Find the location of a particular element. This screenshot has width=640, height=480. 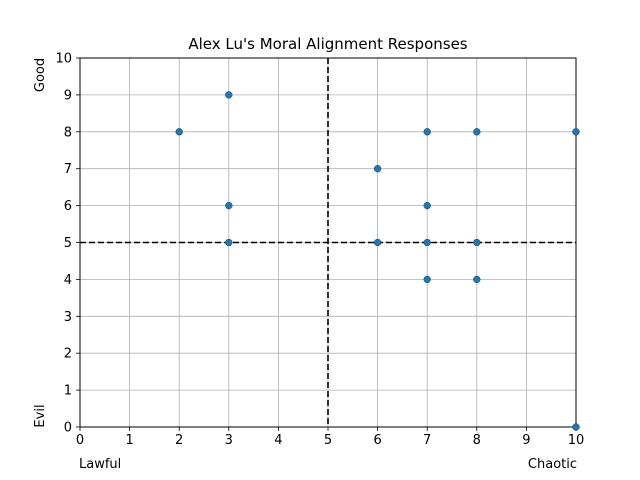

y-tick-label-5: 5 is located at coordinates (68, 243).